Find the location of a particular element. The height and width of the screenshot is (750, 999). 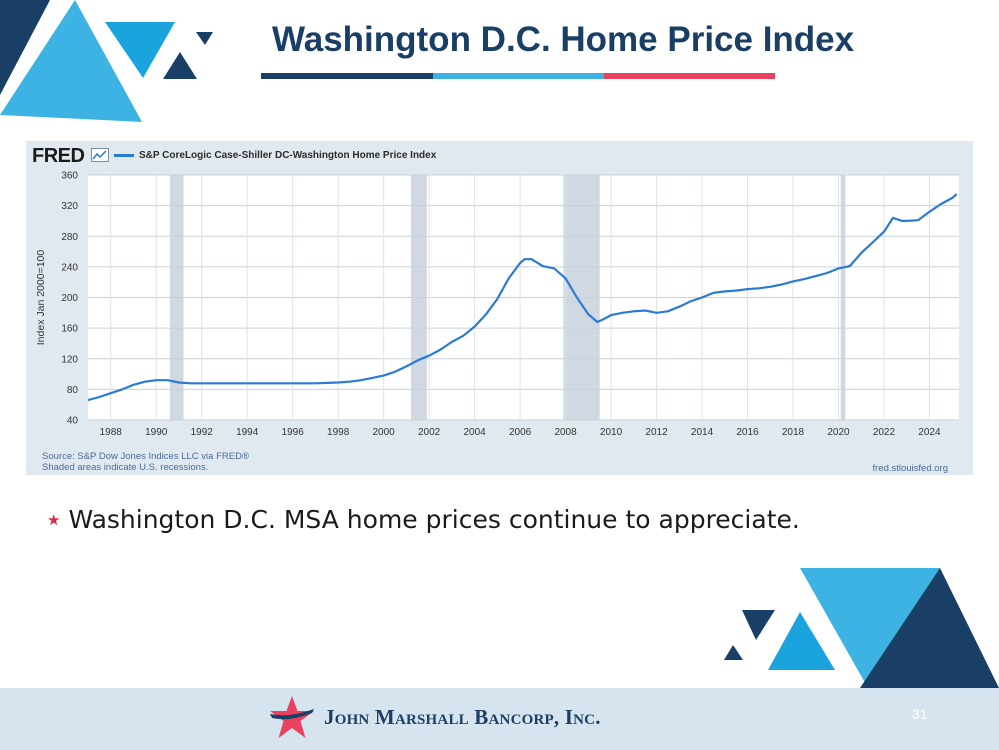

y-tick-label: 320 is located at coordinates (69, 206).